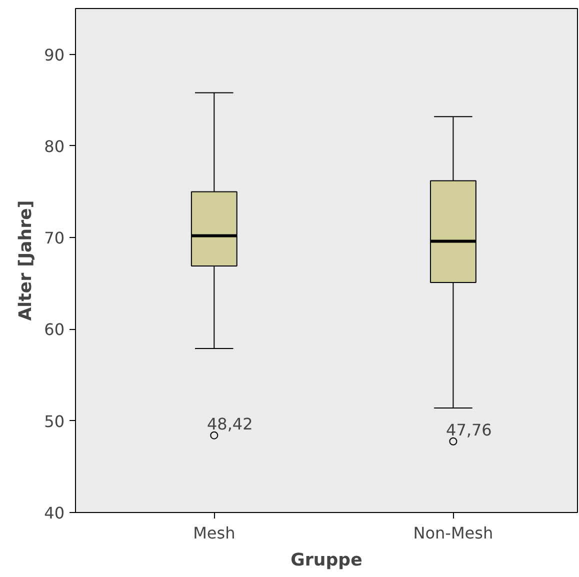 This screenshot has height=577, width=579. Describe the element at coordinates (54, 421) in the screenshot. I see `y-tick-label: 50` at that location.